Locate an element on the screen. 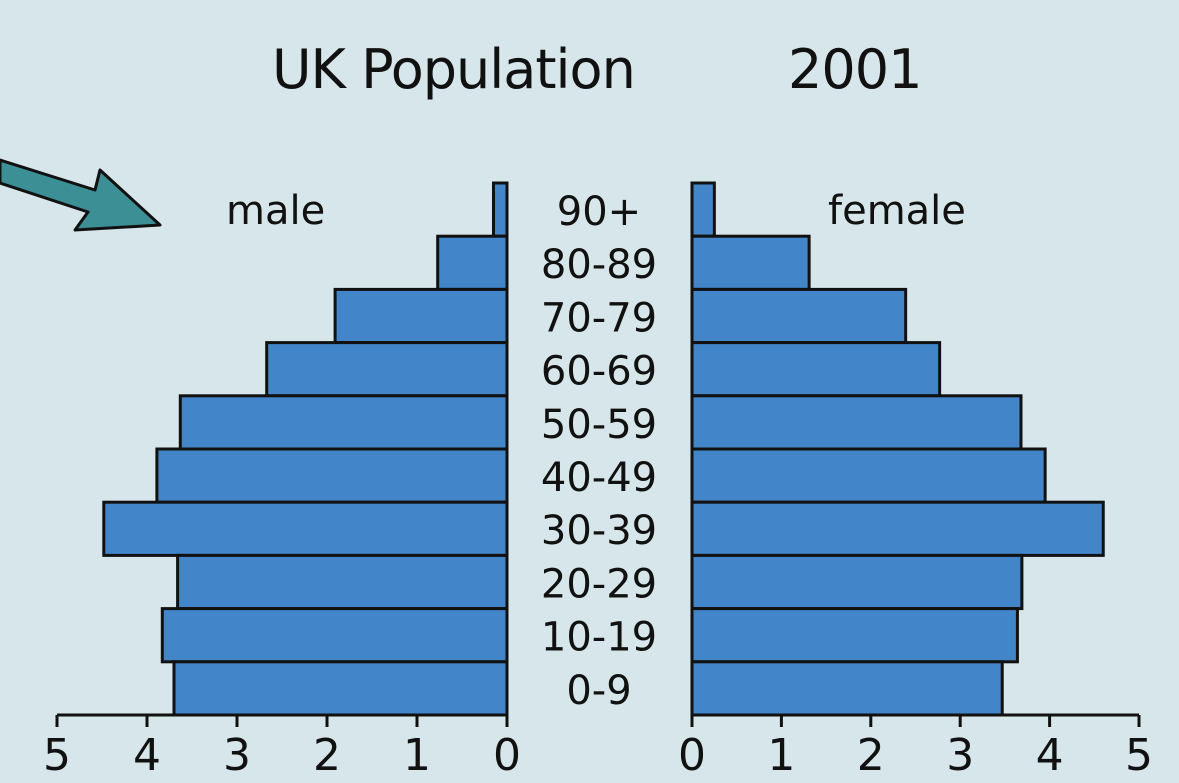 The height and width of the screenshot is (783, 1179). age-group-label: 30-39 is located at coordinates (599, 531).